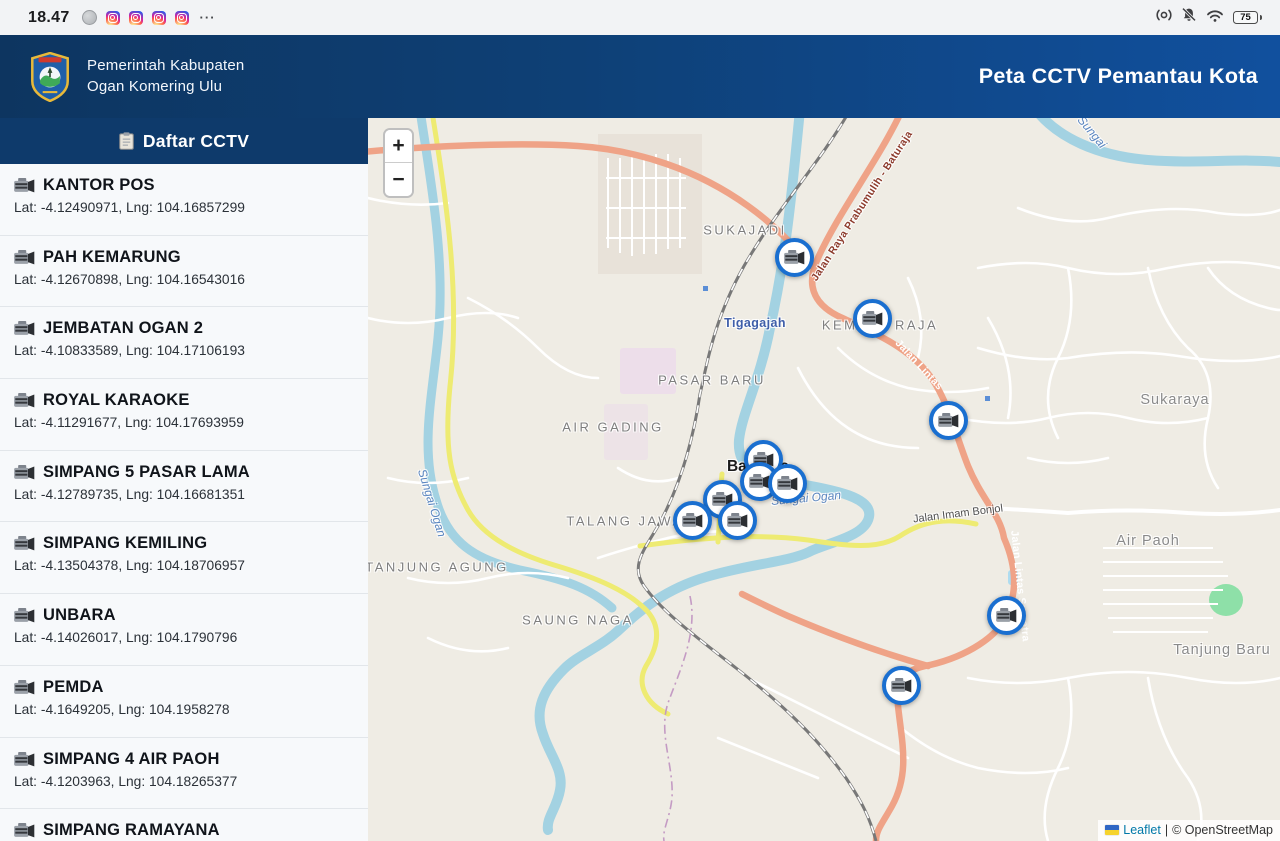 This screenshot has height=841, width=1280. Describe the element at coordinates (1164, 17) in the screenshot. I see `hotspot-icon` at that location.